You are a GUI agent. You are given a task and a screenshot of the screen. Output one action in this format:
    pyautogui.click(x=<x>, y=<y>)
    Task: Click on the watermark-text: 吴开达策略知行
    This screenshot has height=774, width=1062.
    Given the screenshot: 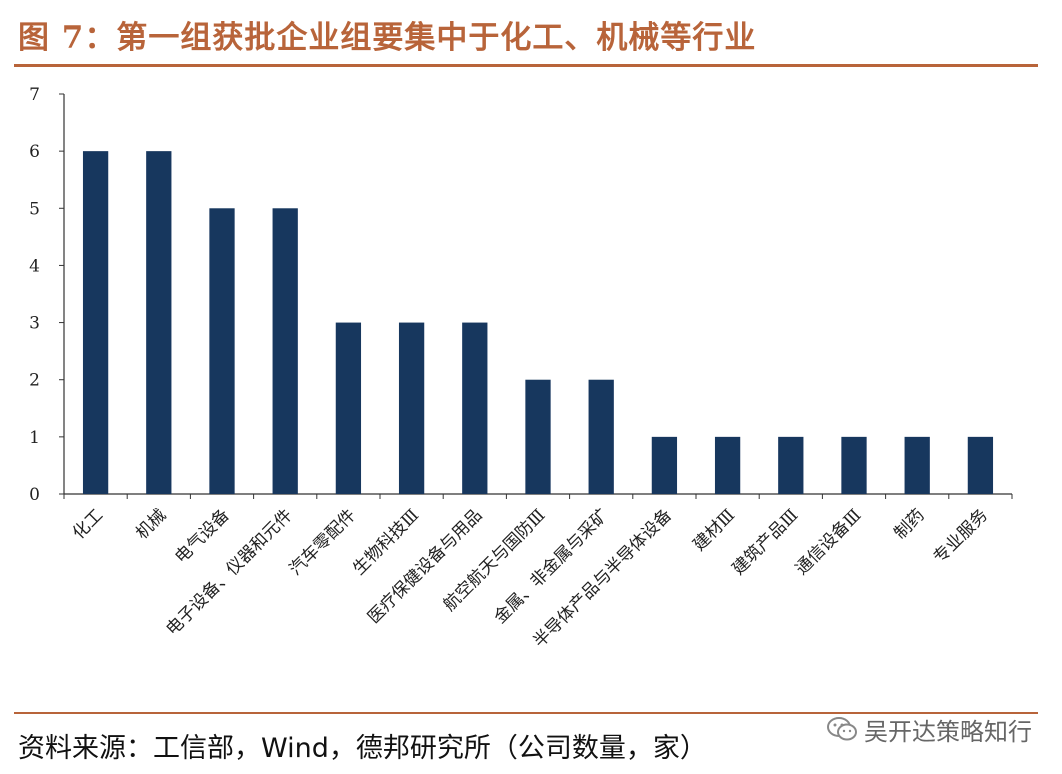 What is the action you would take?
    pyautogui.click(x=948, y=731)
    